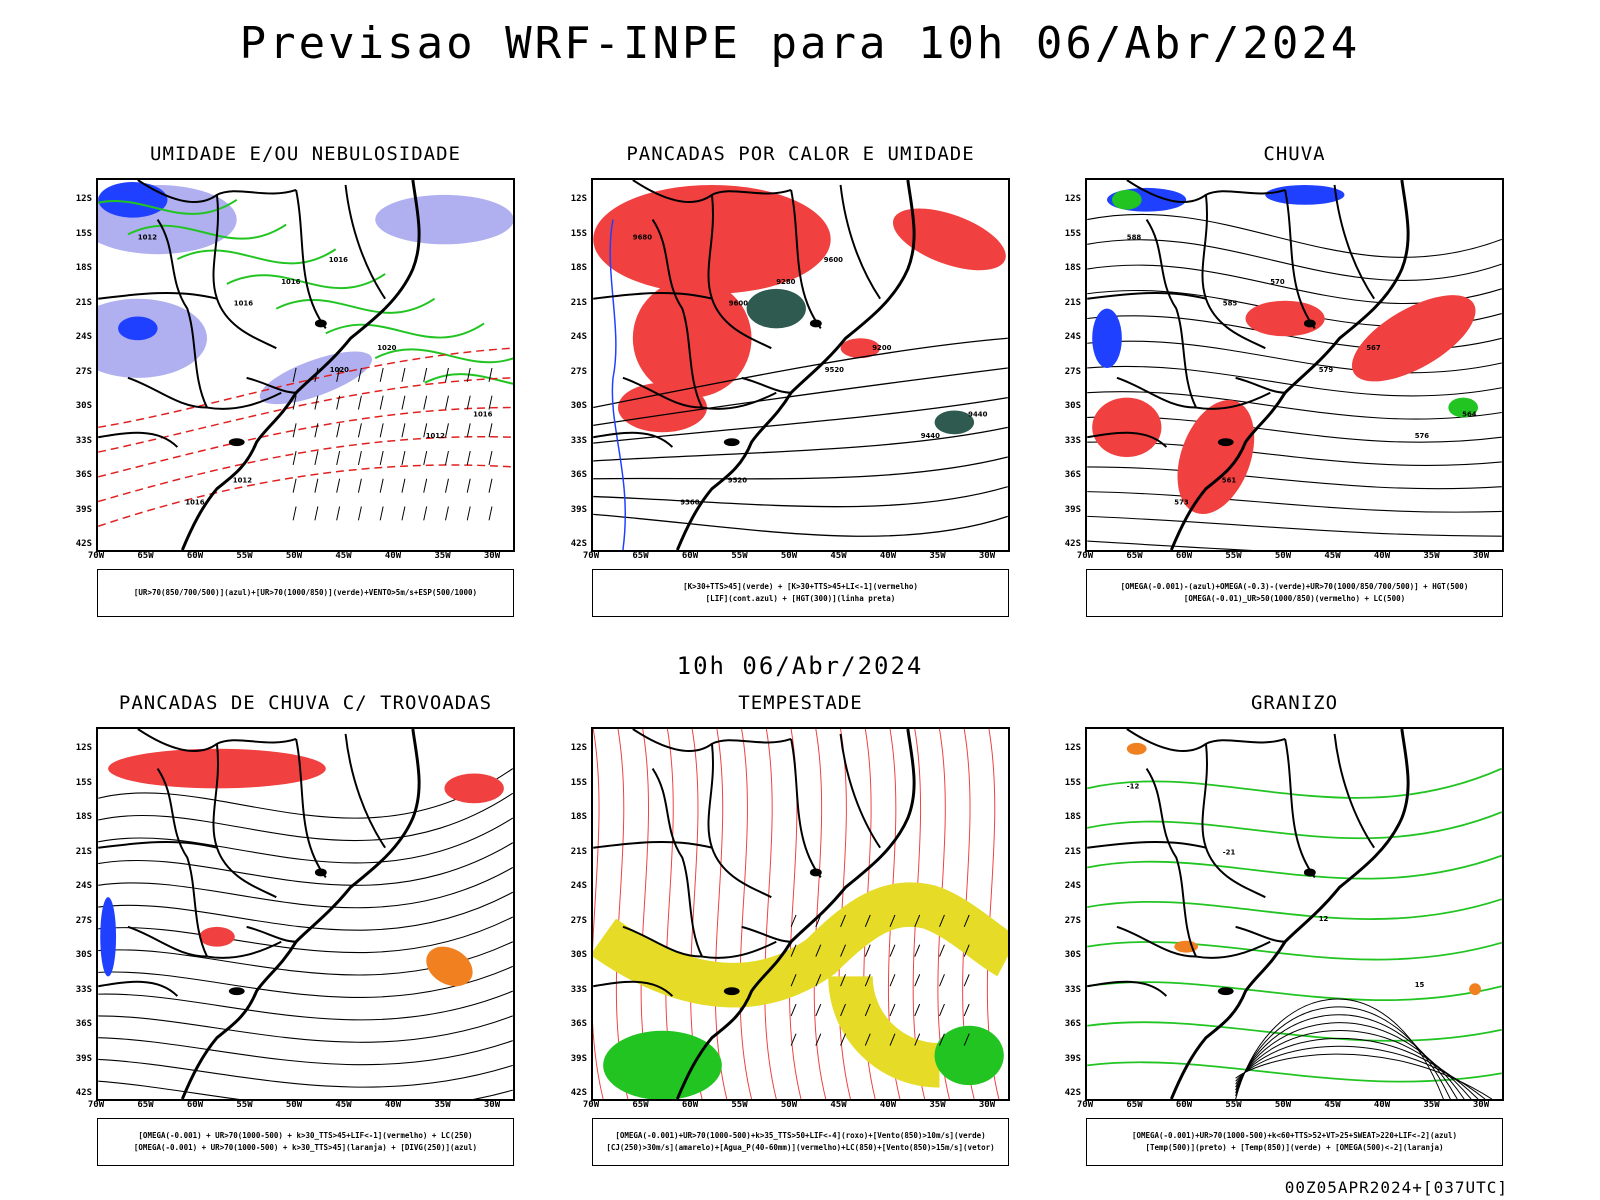 The width and height of the screenshot is (1600, 1200). What do you see at coordinates (795, 365) in the screenshot?
I see `coastline` at bounding box center [795, 365].